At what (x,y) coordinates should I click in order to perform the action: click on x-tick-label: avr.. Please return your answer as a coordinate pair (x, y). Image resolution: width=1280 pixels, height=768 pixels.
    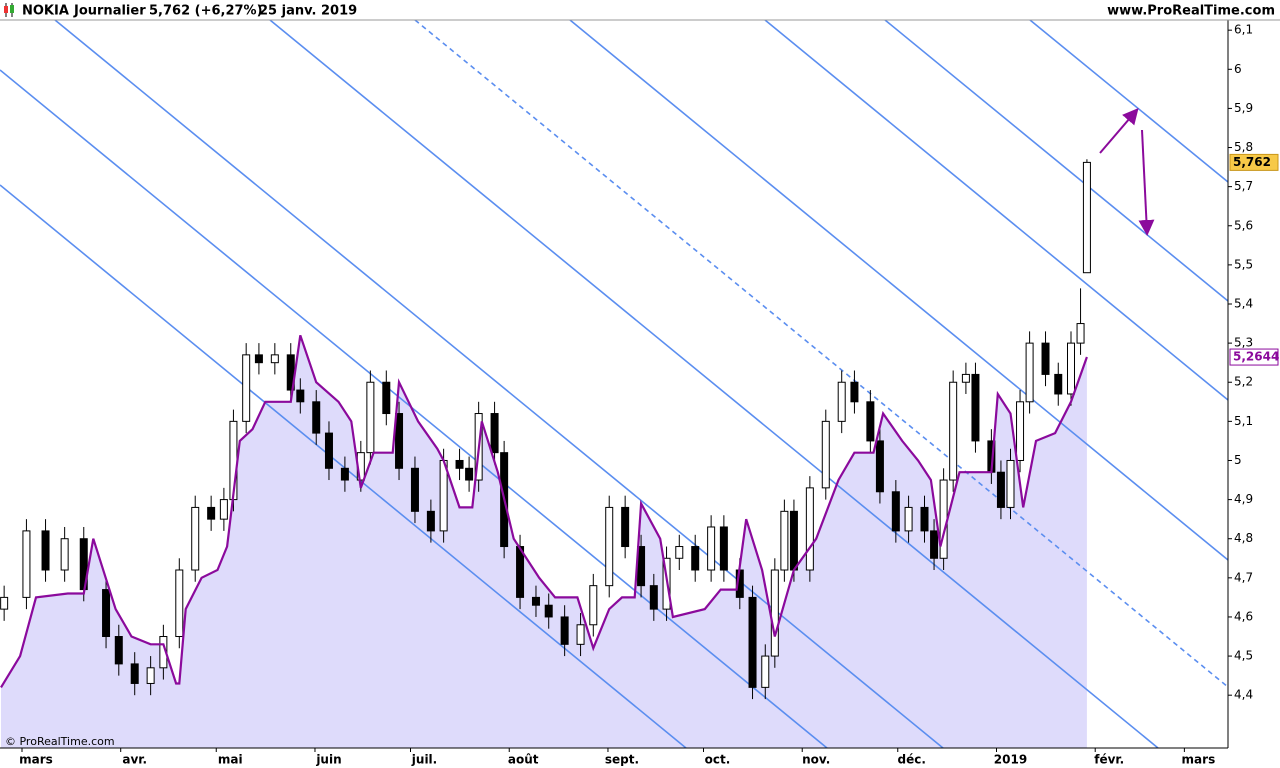
    Looking at the image, I should click on (134, 760).